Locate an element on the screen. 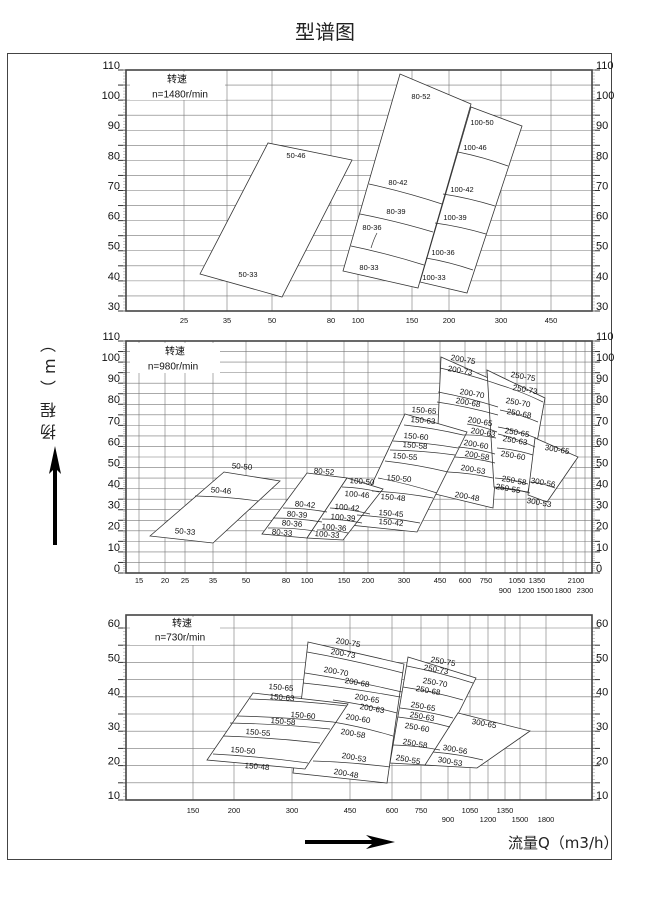 This screenshot has height=899, width=650. model-label: 150-63 is located at coordinates (282, 697).